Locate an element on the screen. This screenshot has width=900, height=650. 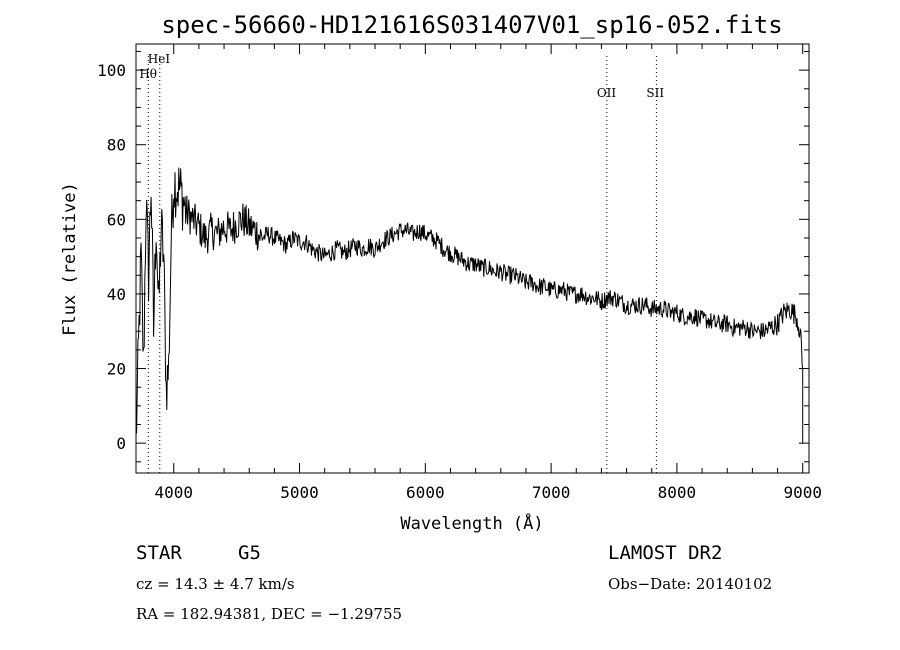
y-tick-label: 40 is located at coordinates (116, 294).